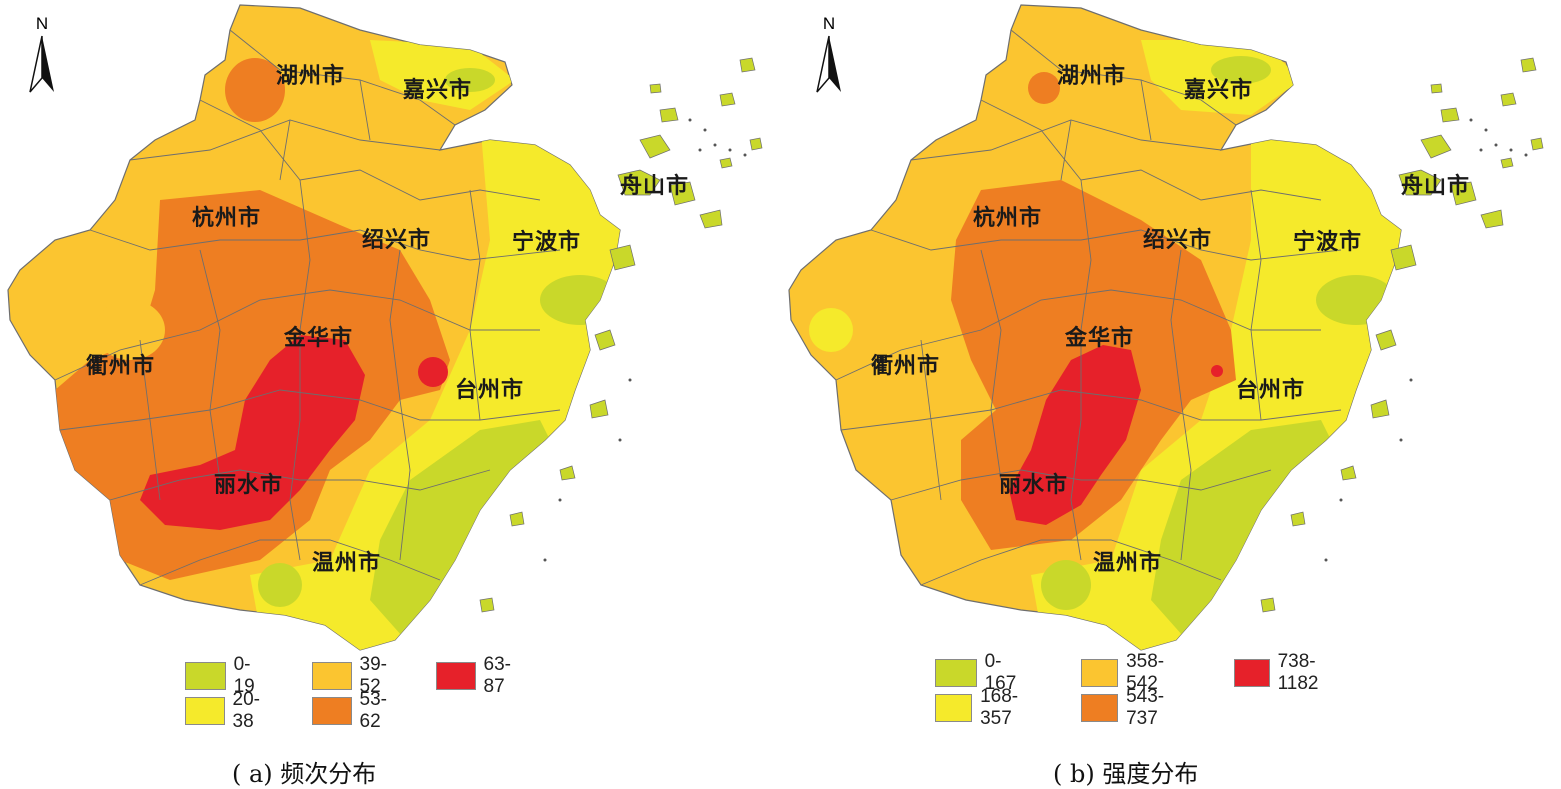 The image size is (1561, 789). What do you see at coordinates (580, 300) in the screenshot?
I see `zone-0-19-ningbo` at bounding box center [580, 300].